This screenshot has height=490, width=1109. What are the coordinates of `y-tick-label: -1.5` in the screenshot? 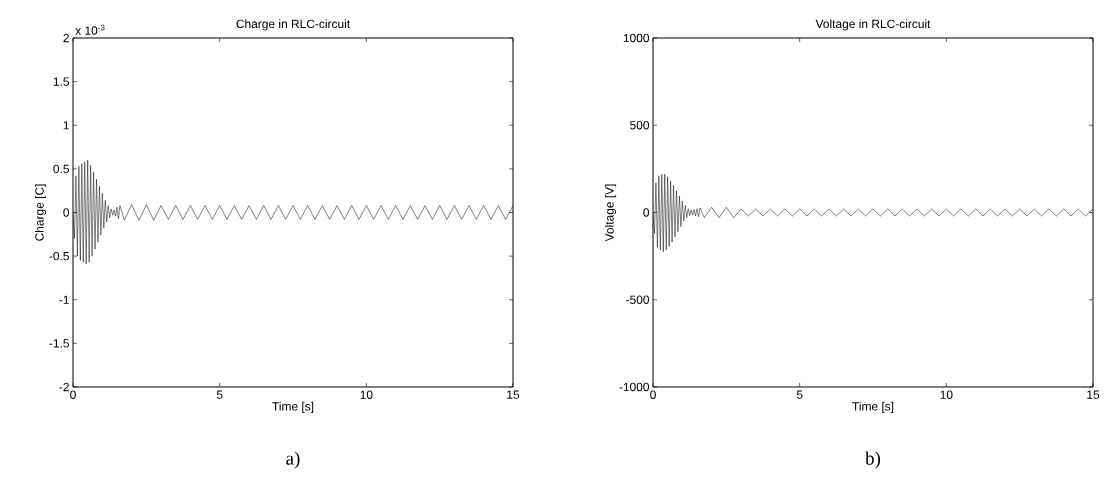 It's located at (59, 343).